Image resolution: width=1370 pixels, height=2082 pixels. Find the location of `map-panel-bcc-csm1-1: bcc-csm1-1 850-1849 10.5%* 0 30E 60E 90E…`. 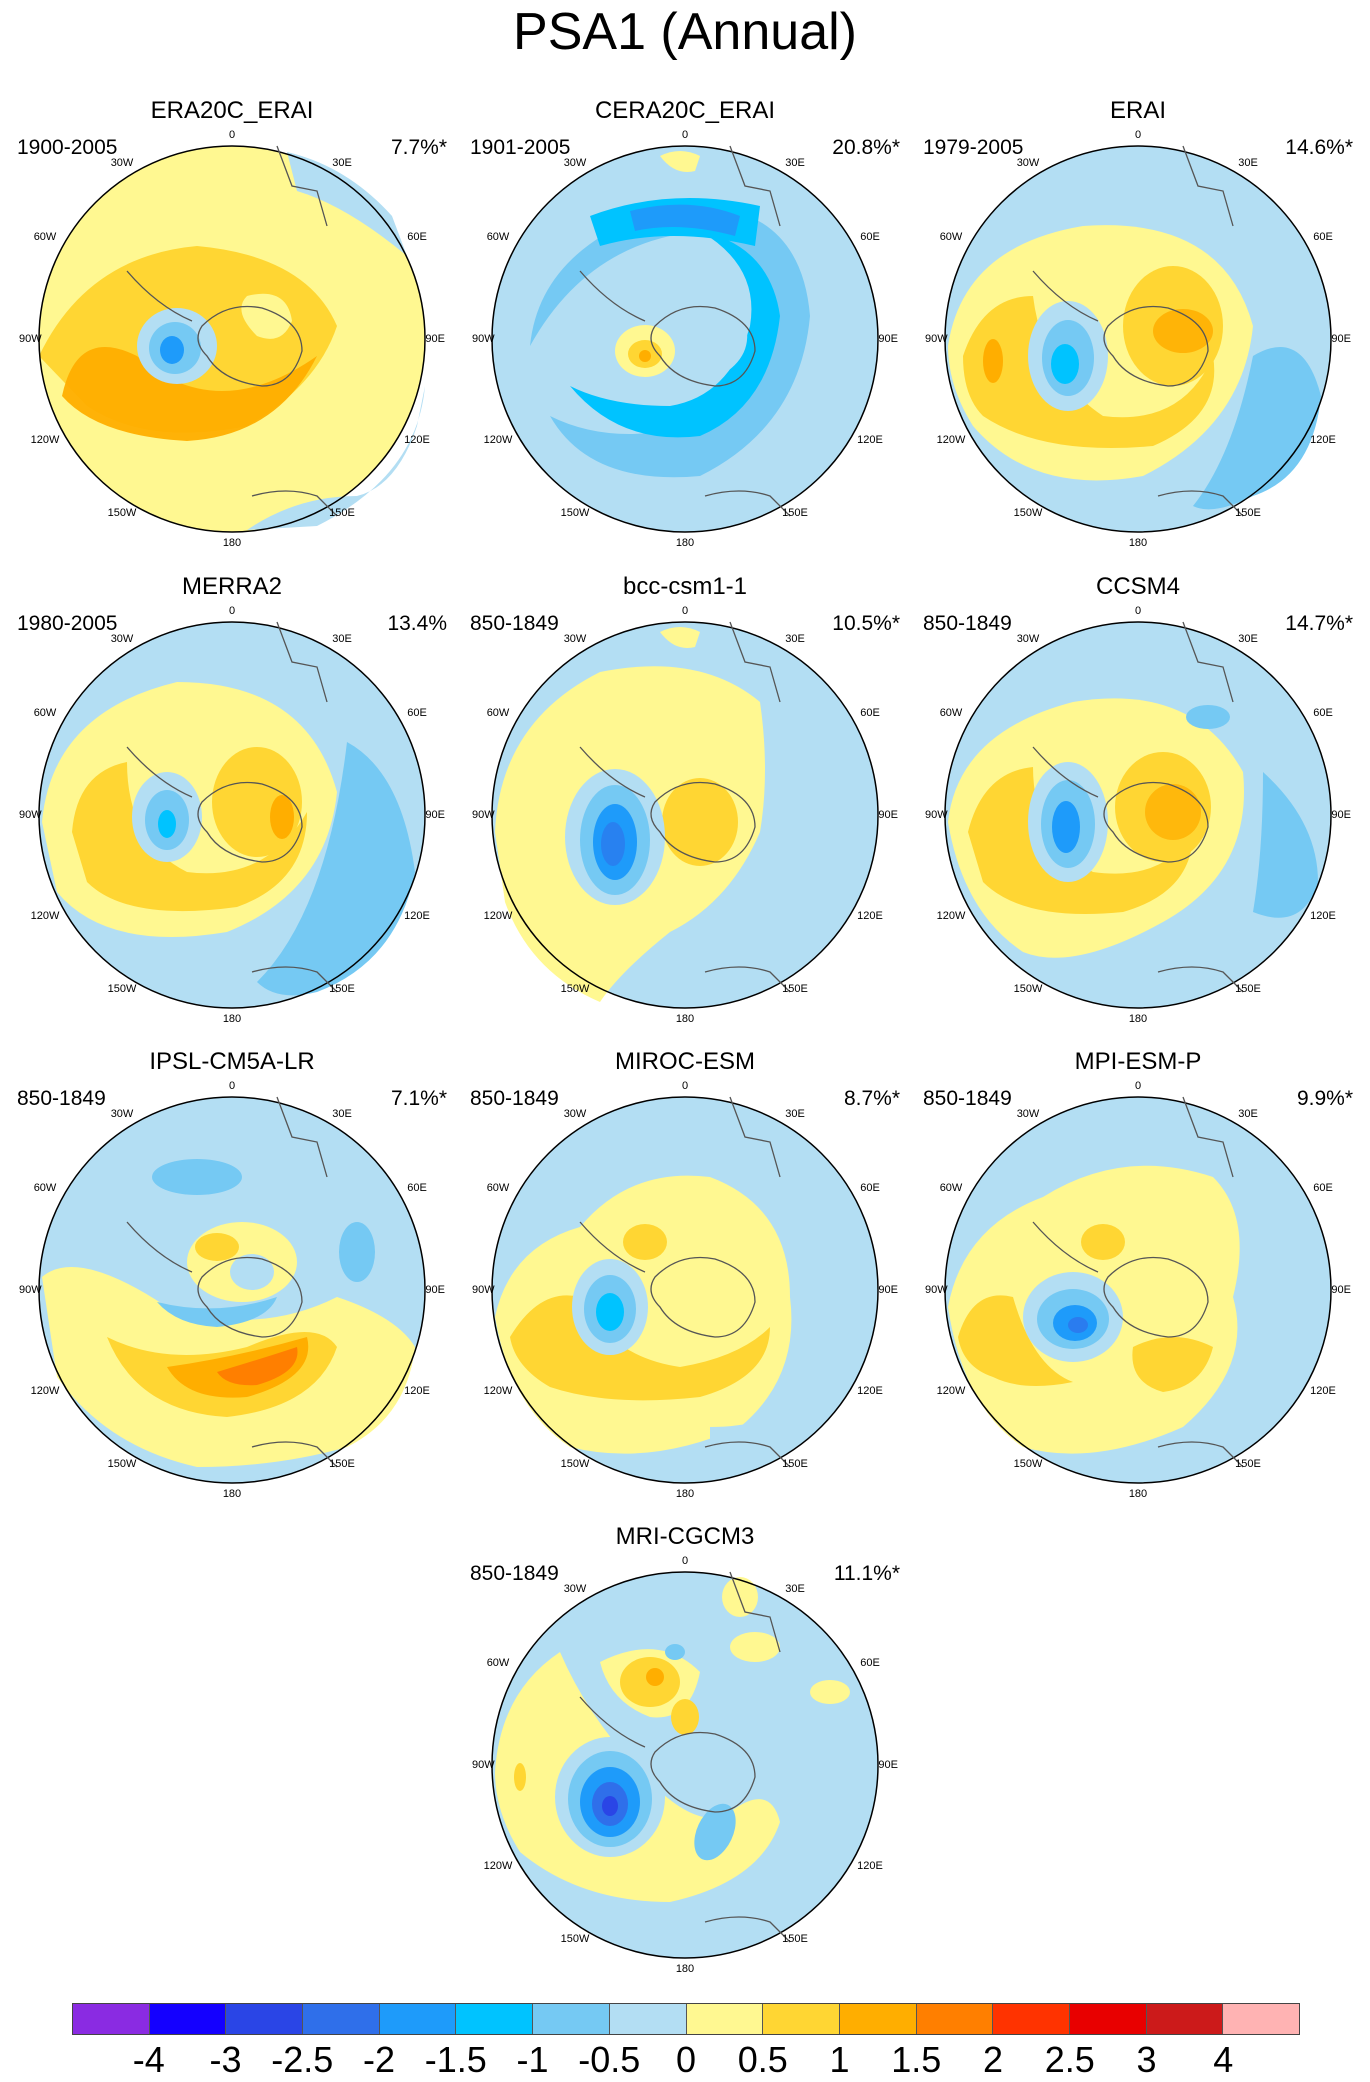

map-panel-bcc-csm1-1: bcc-csm1-1 850-1849 10.5%* 0 30E 60E 90E… is located at coordinates (685, 807).